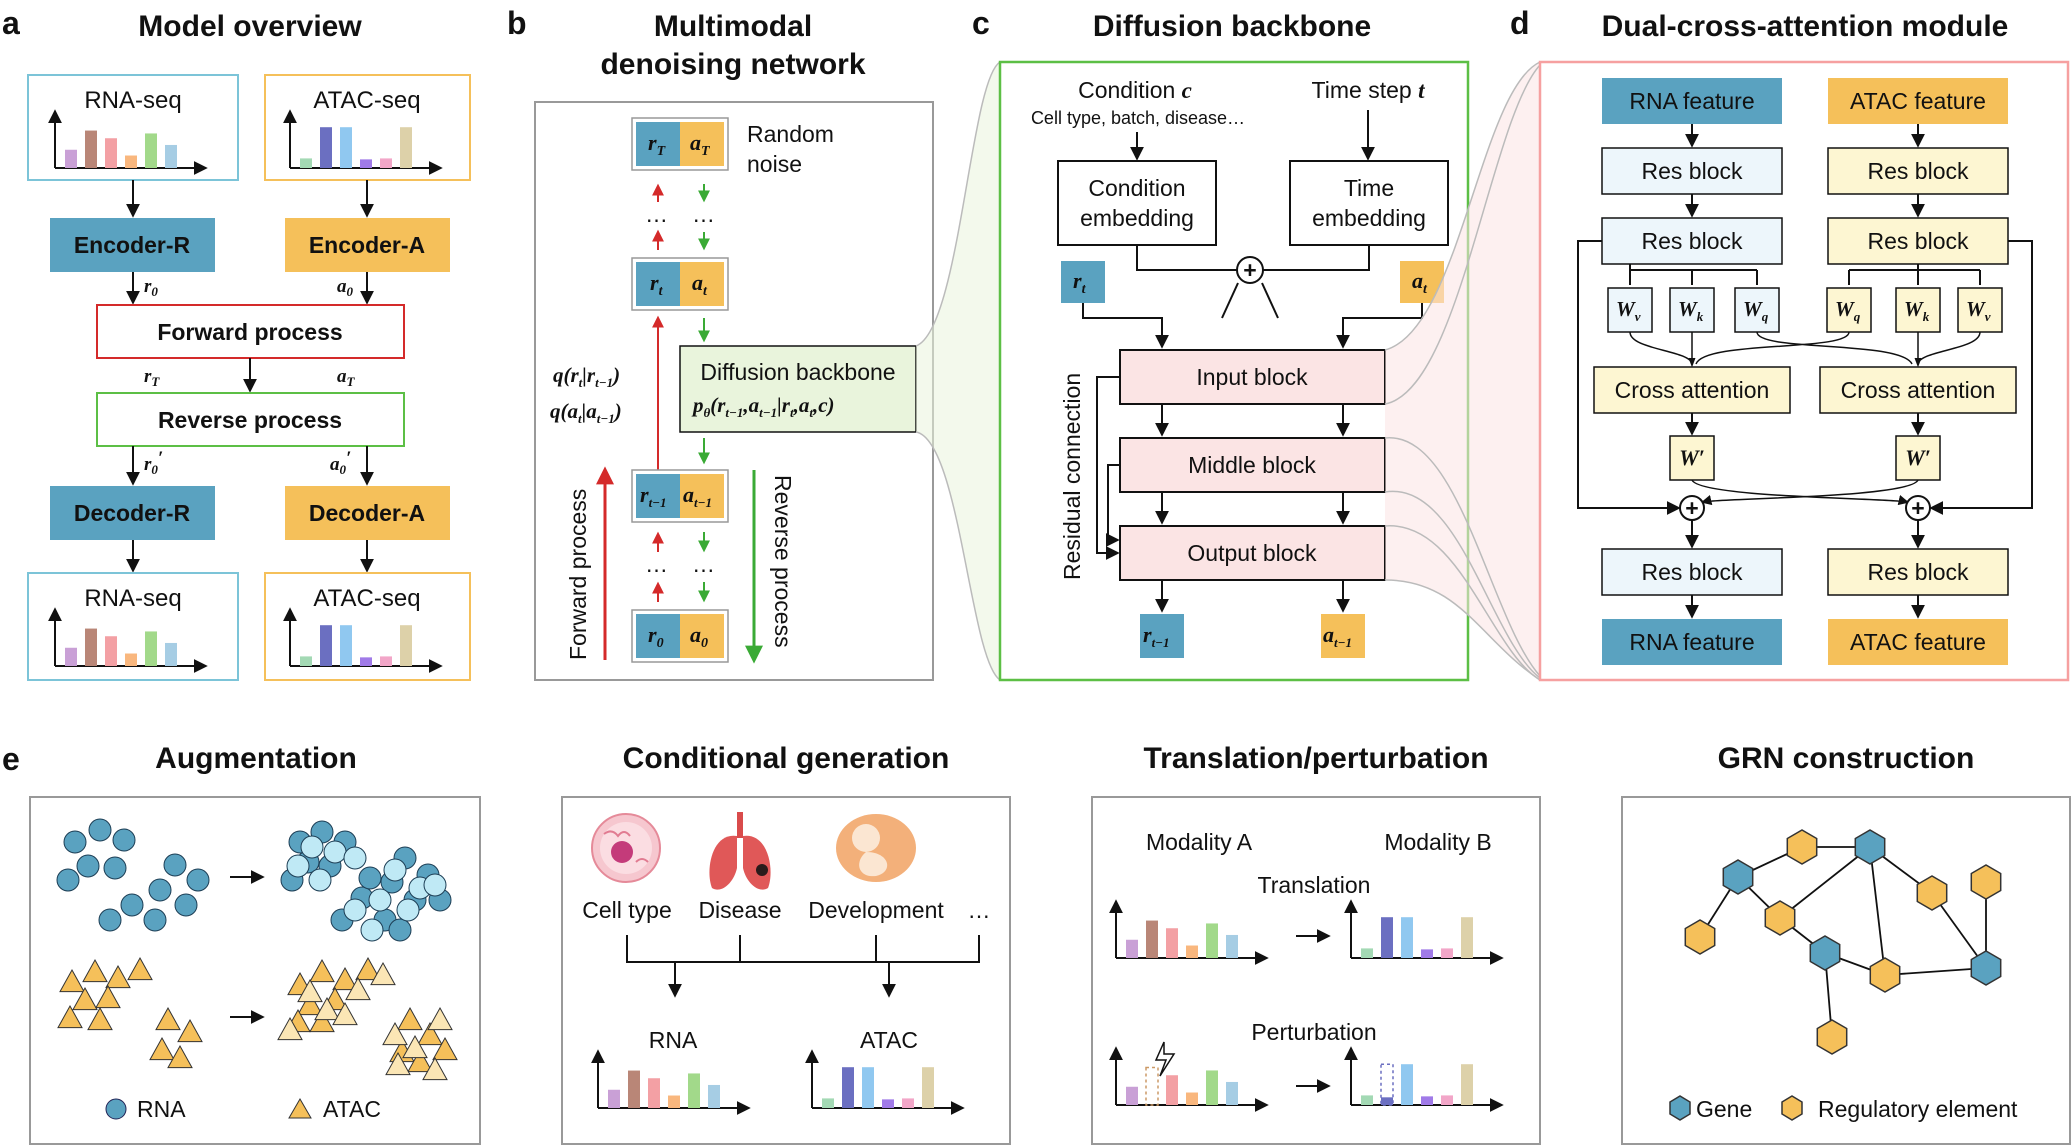 Image resolution: width=2072 pixels, height=1146 pixels. What do you see at coordinates (1189, 1079) in the screenshot?
I see `perturbed-input-barchart` at bounding box center [1189, 1079].